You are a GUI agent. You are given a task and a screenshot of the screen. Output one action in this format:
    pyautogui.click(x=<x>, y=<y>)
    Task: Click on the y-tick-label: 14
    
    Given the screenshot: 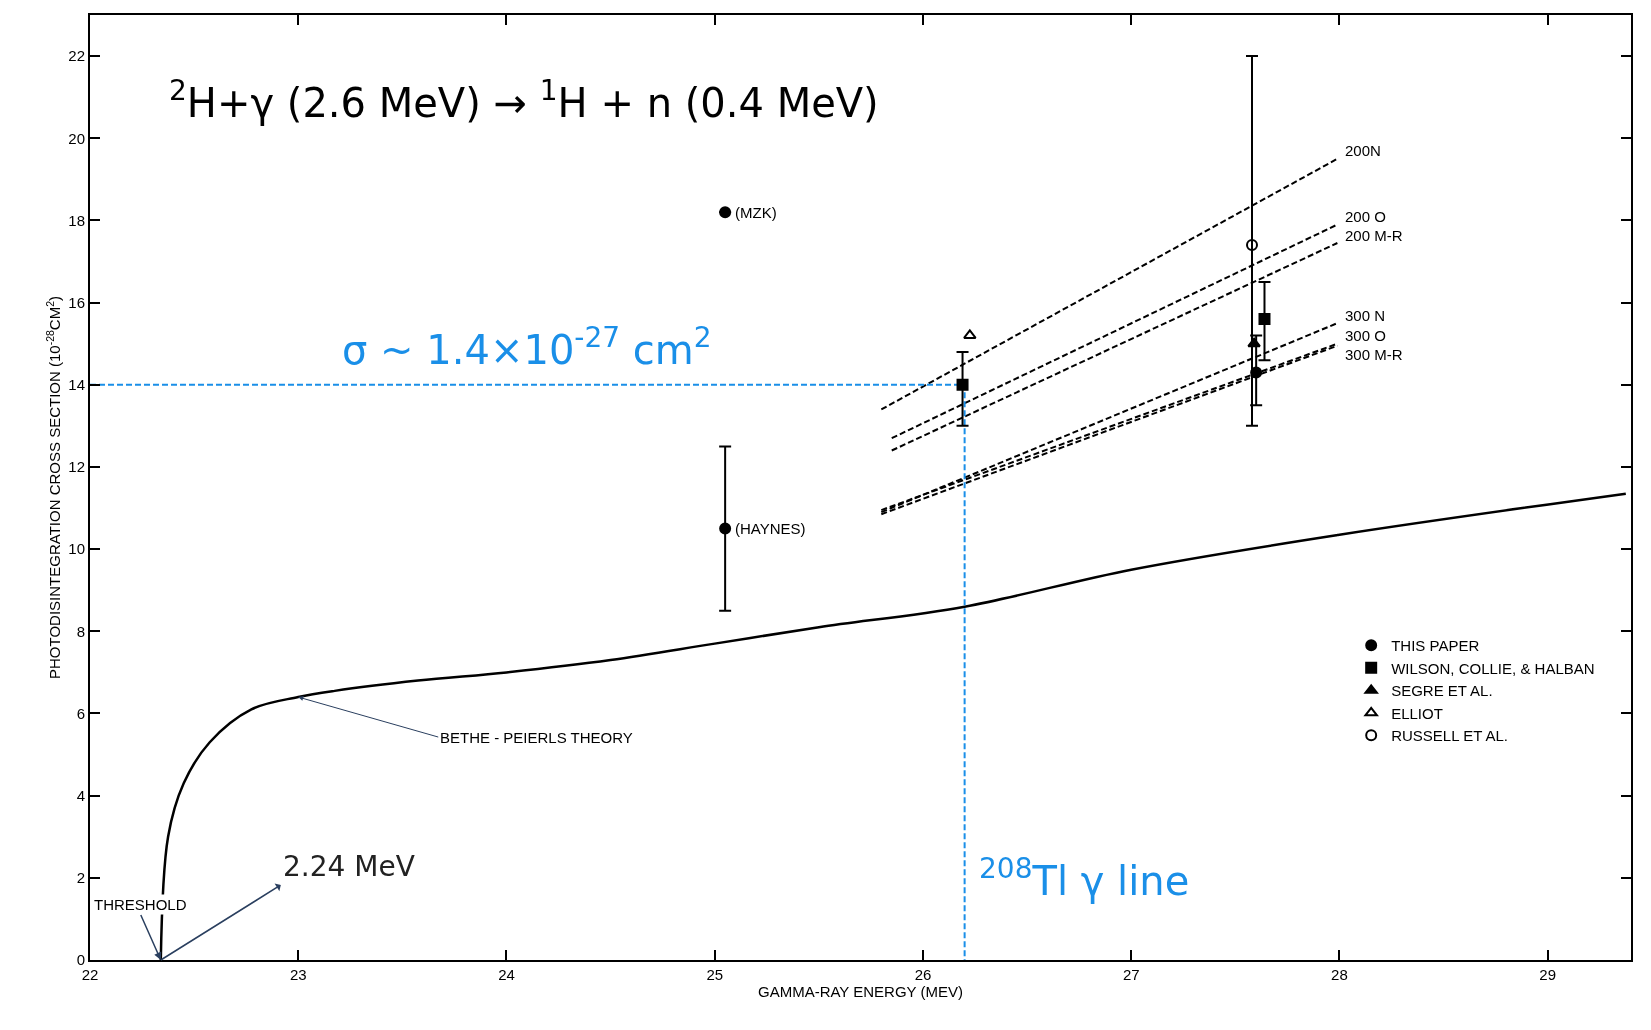 What is the action you would take?
    pyautogui.click(x=76, y=385)
    